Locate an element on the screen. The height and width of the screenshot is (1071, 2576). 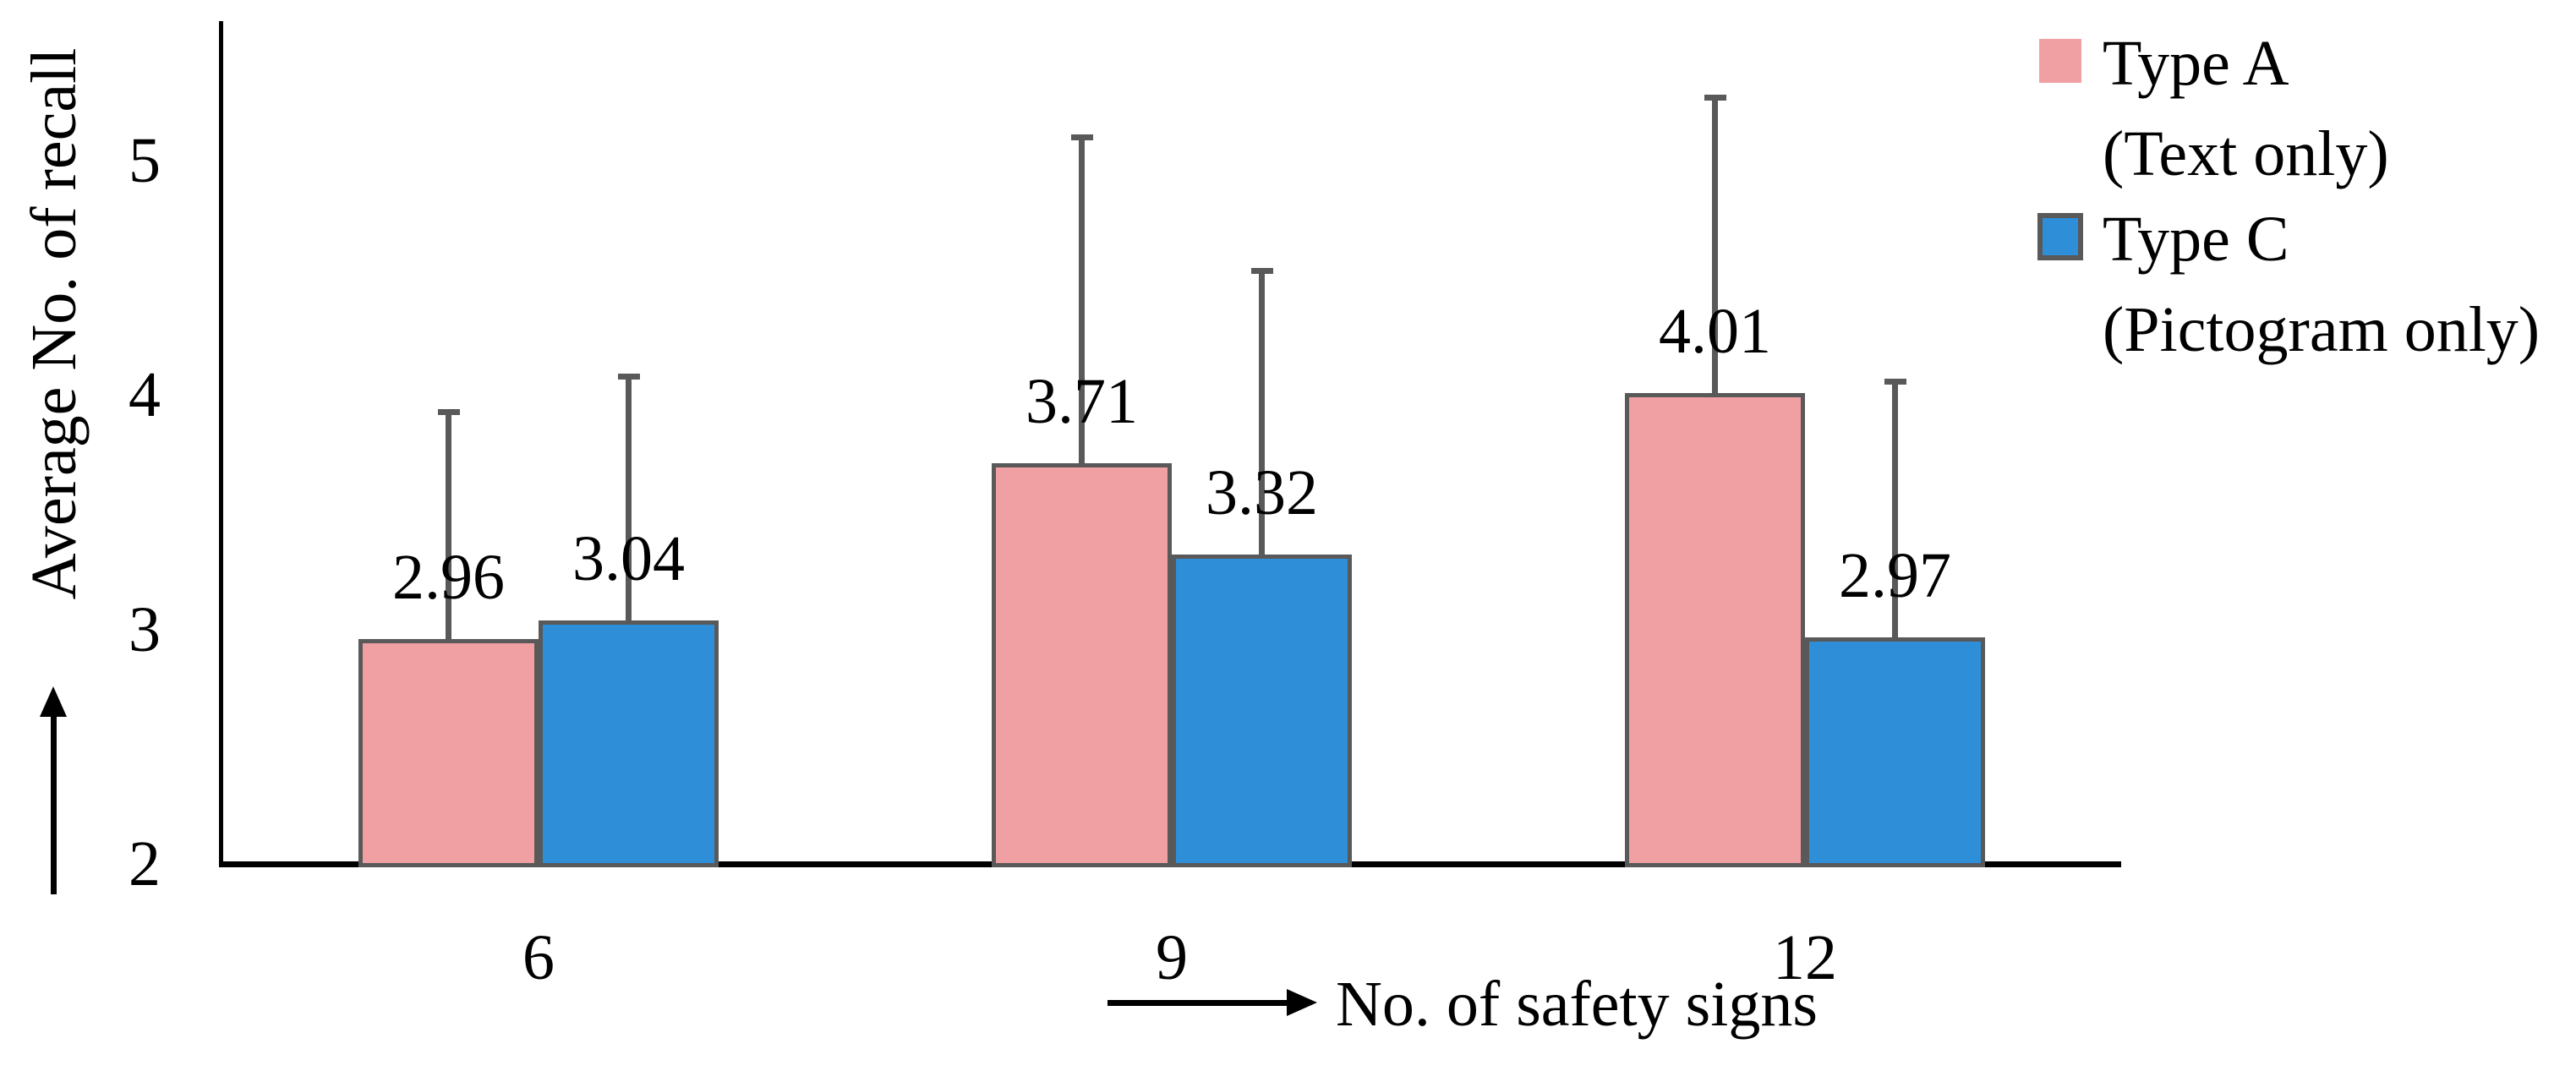
bar-value-label: 2.97 is located at coordinates (1895, 575).